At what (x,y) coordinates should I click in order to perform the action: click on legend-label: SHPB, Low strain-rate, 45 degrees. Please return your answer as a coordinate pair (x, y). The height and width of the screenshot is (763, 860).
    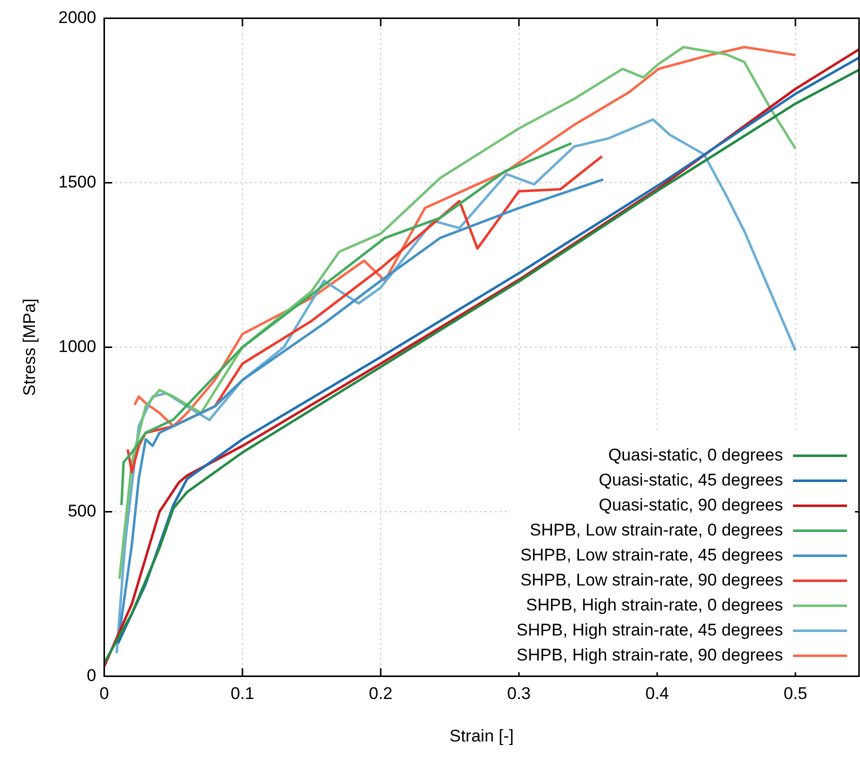
    Looking at the image, I should click on (651, 554).